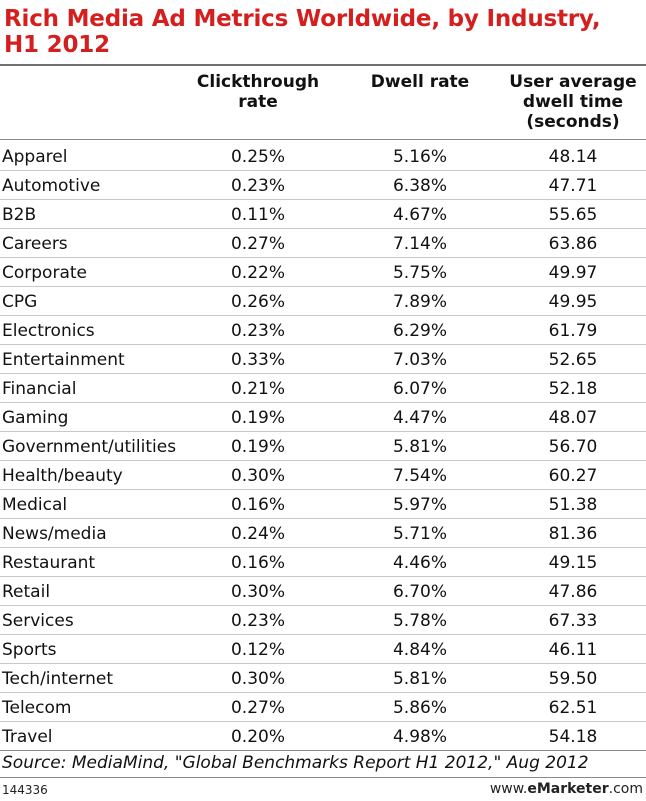 This screenshot has height=801, width=646. What do you see at coordinates (37, 708) in the screenshot?
I see `cell-industry: Telecom` at bounding box center [37, 708].